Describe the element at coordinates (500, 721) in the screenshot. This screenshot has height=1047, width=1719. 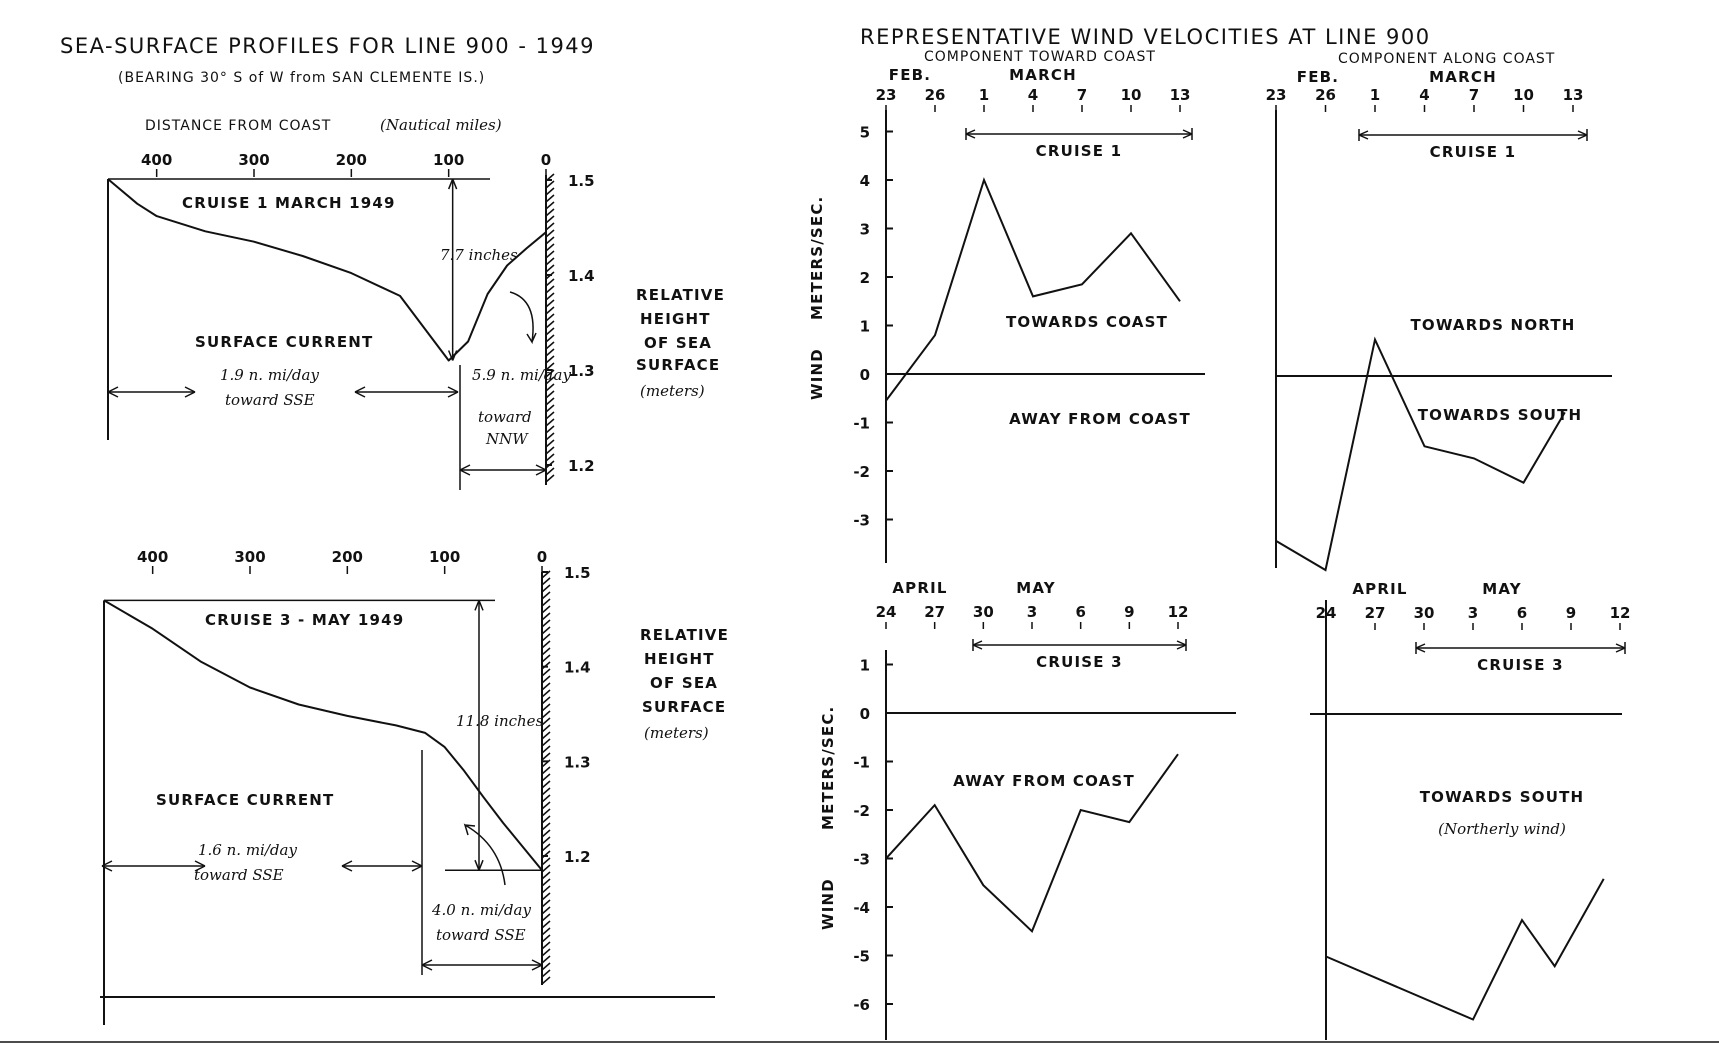
I see `profile2-difference-label: 11.8 inches` at that location.